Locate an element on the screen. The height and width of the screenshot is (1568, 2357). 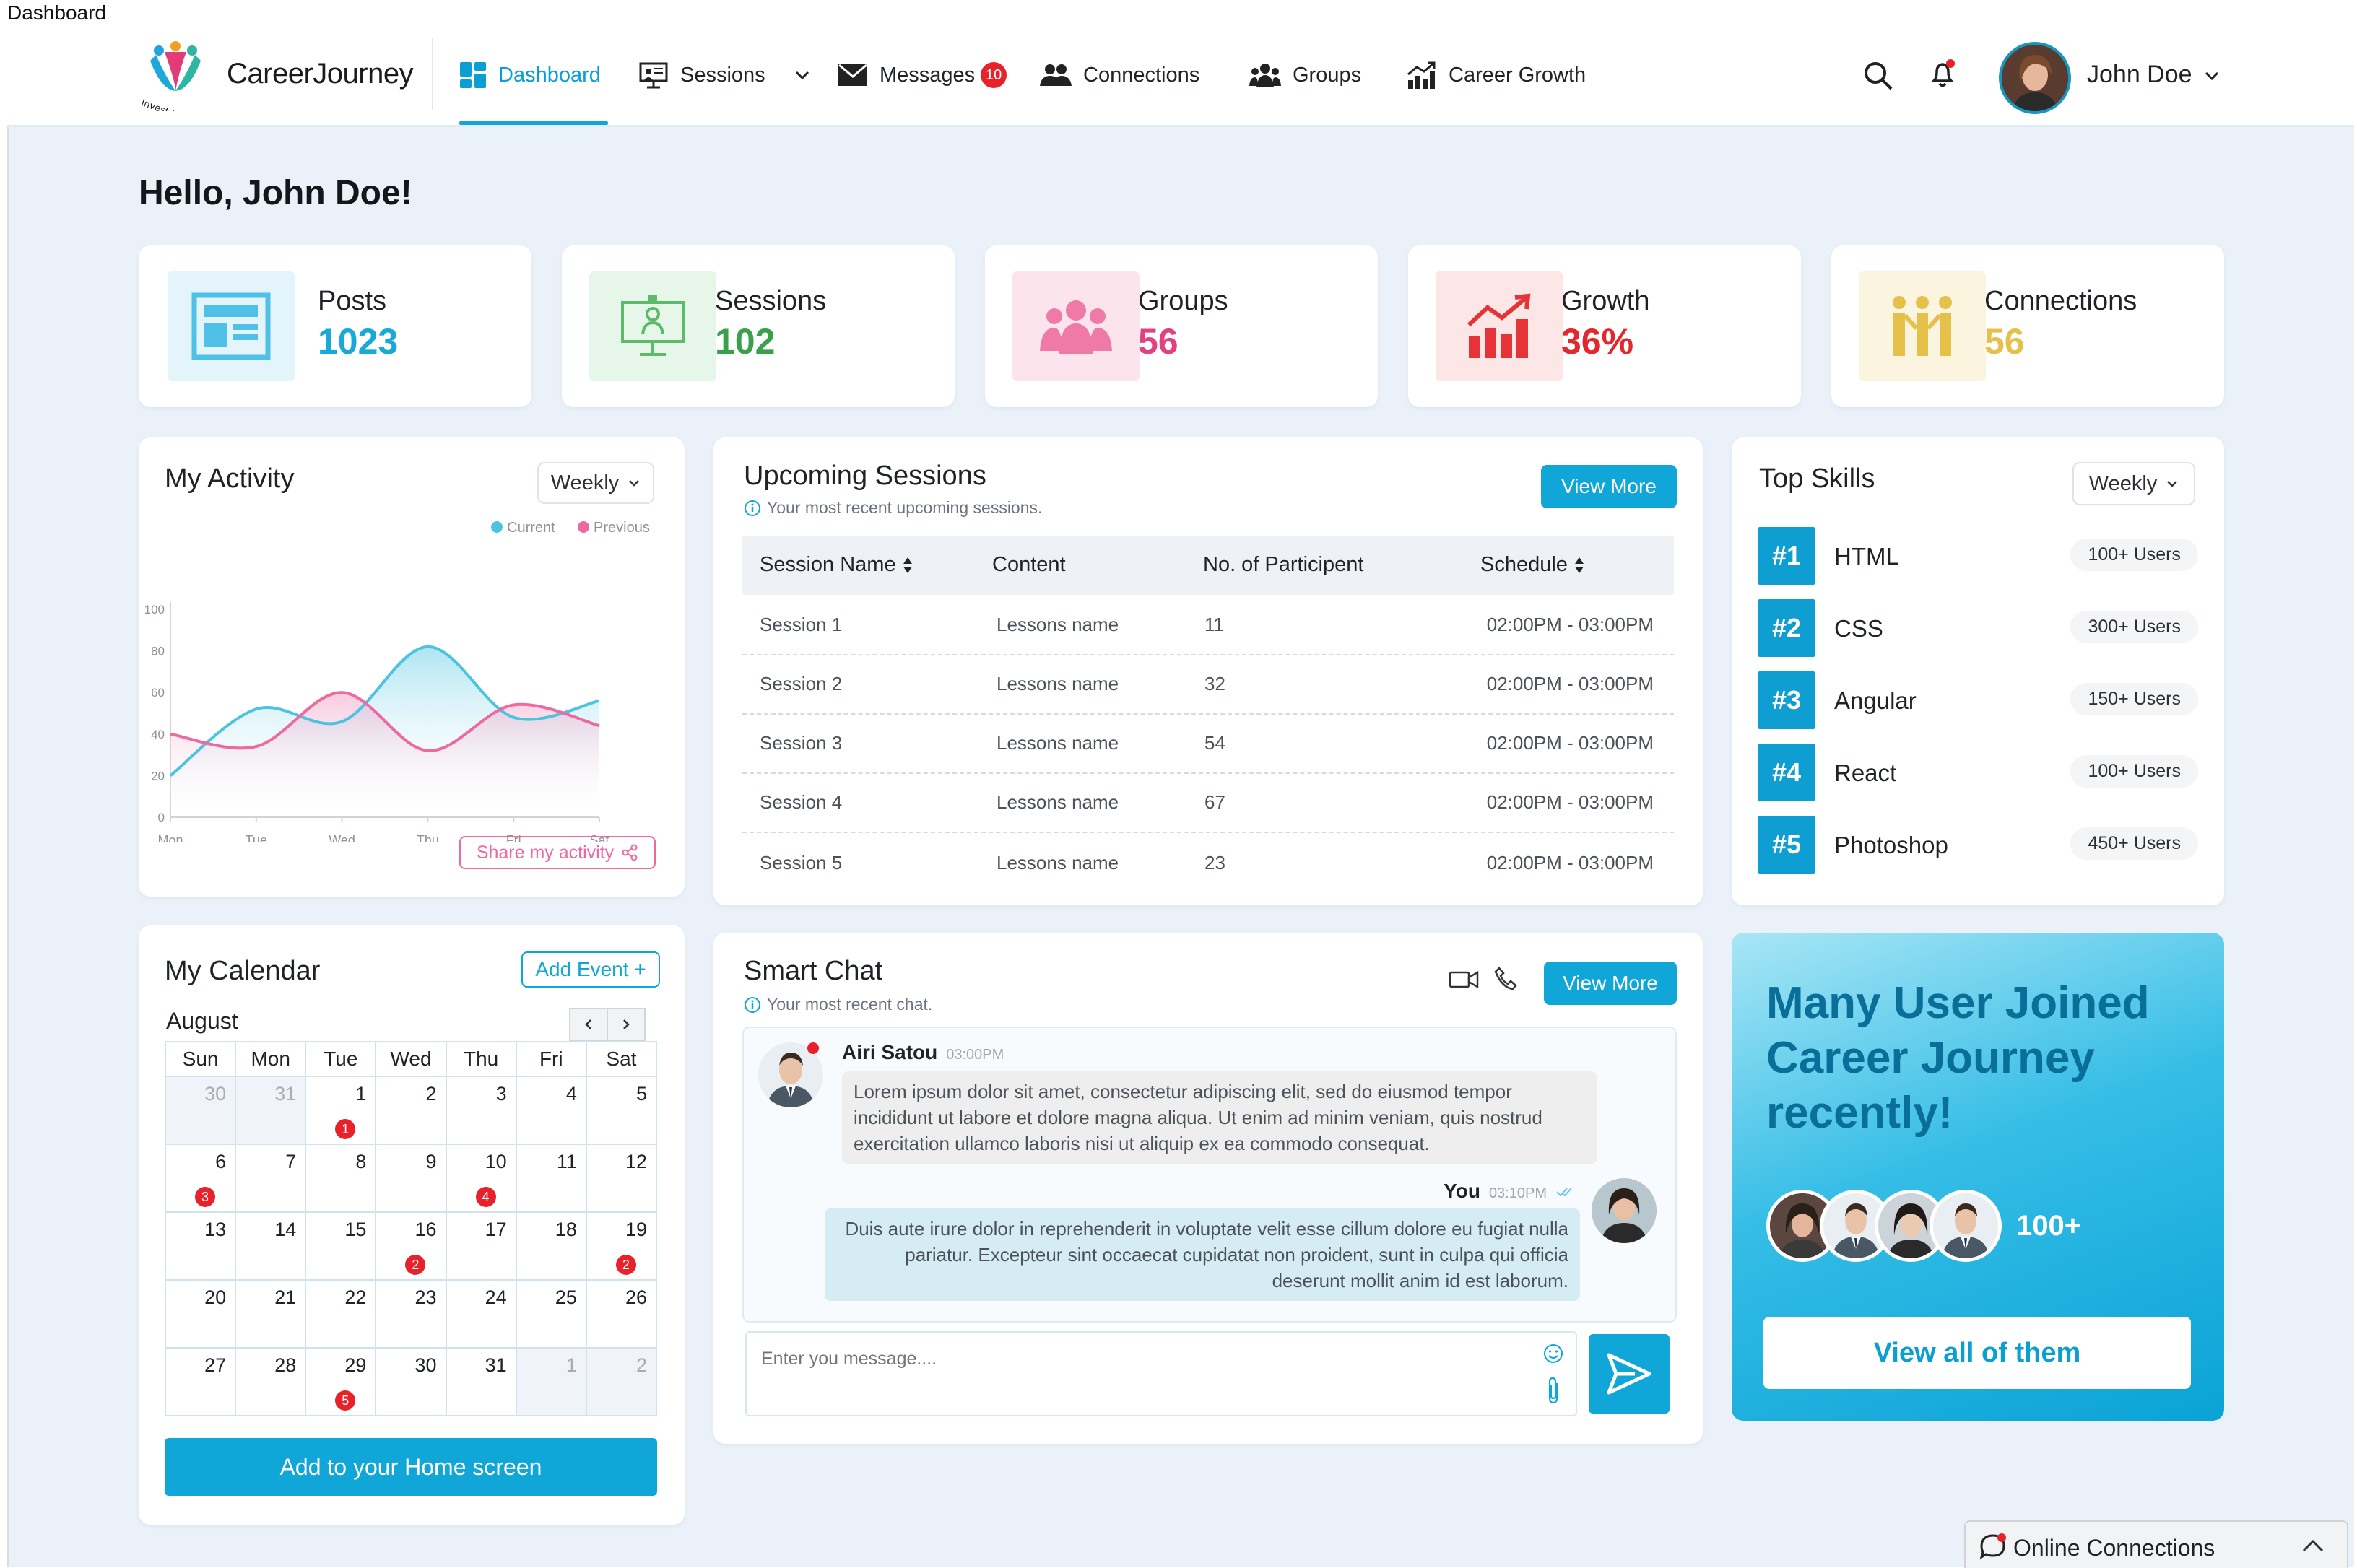
user-chat-avatar is located at coordinates (1625, 1210).